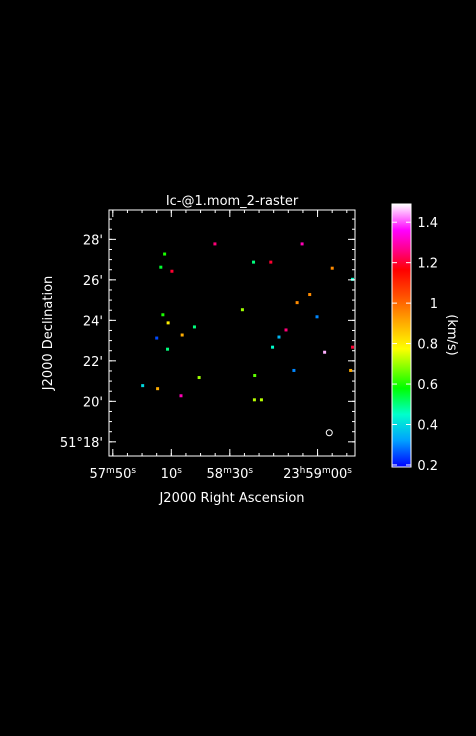  I want to click on x-tick-label: 10s​, so click(172, 474).